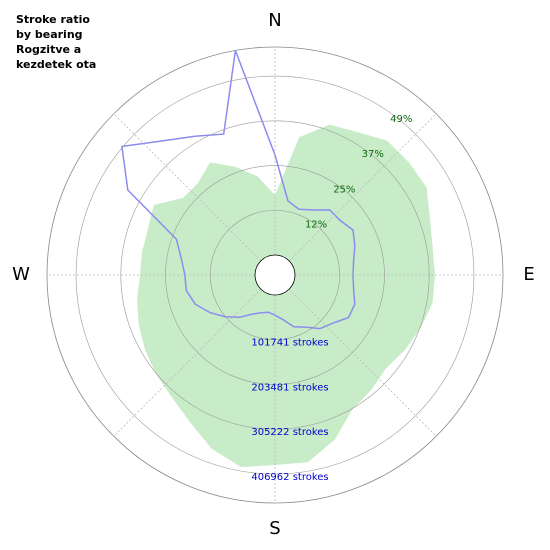  Describe the element at coordinates (56, 64) in the screenshot. I see `chart-title: kezdetek ota` at that location.